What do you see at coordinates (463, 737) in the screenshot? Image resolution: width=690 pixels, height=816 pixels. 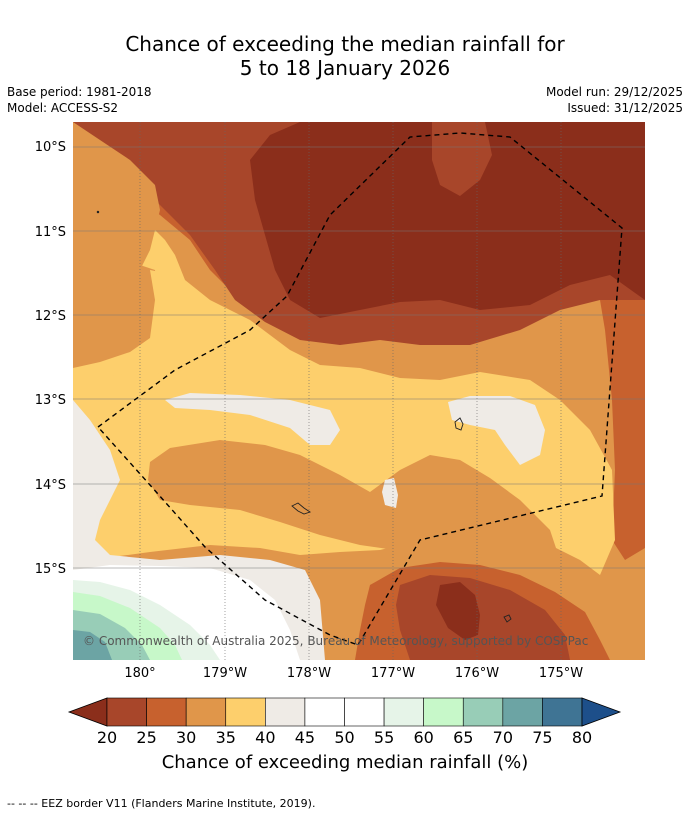 I see `colorbar-tick-label: 65` at bounding box center [463, 737].